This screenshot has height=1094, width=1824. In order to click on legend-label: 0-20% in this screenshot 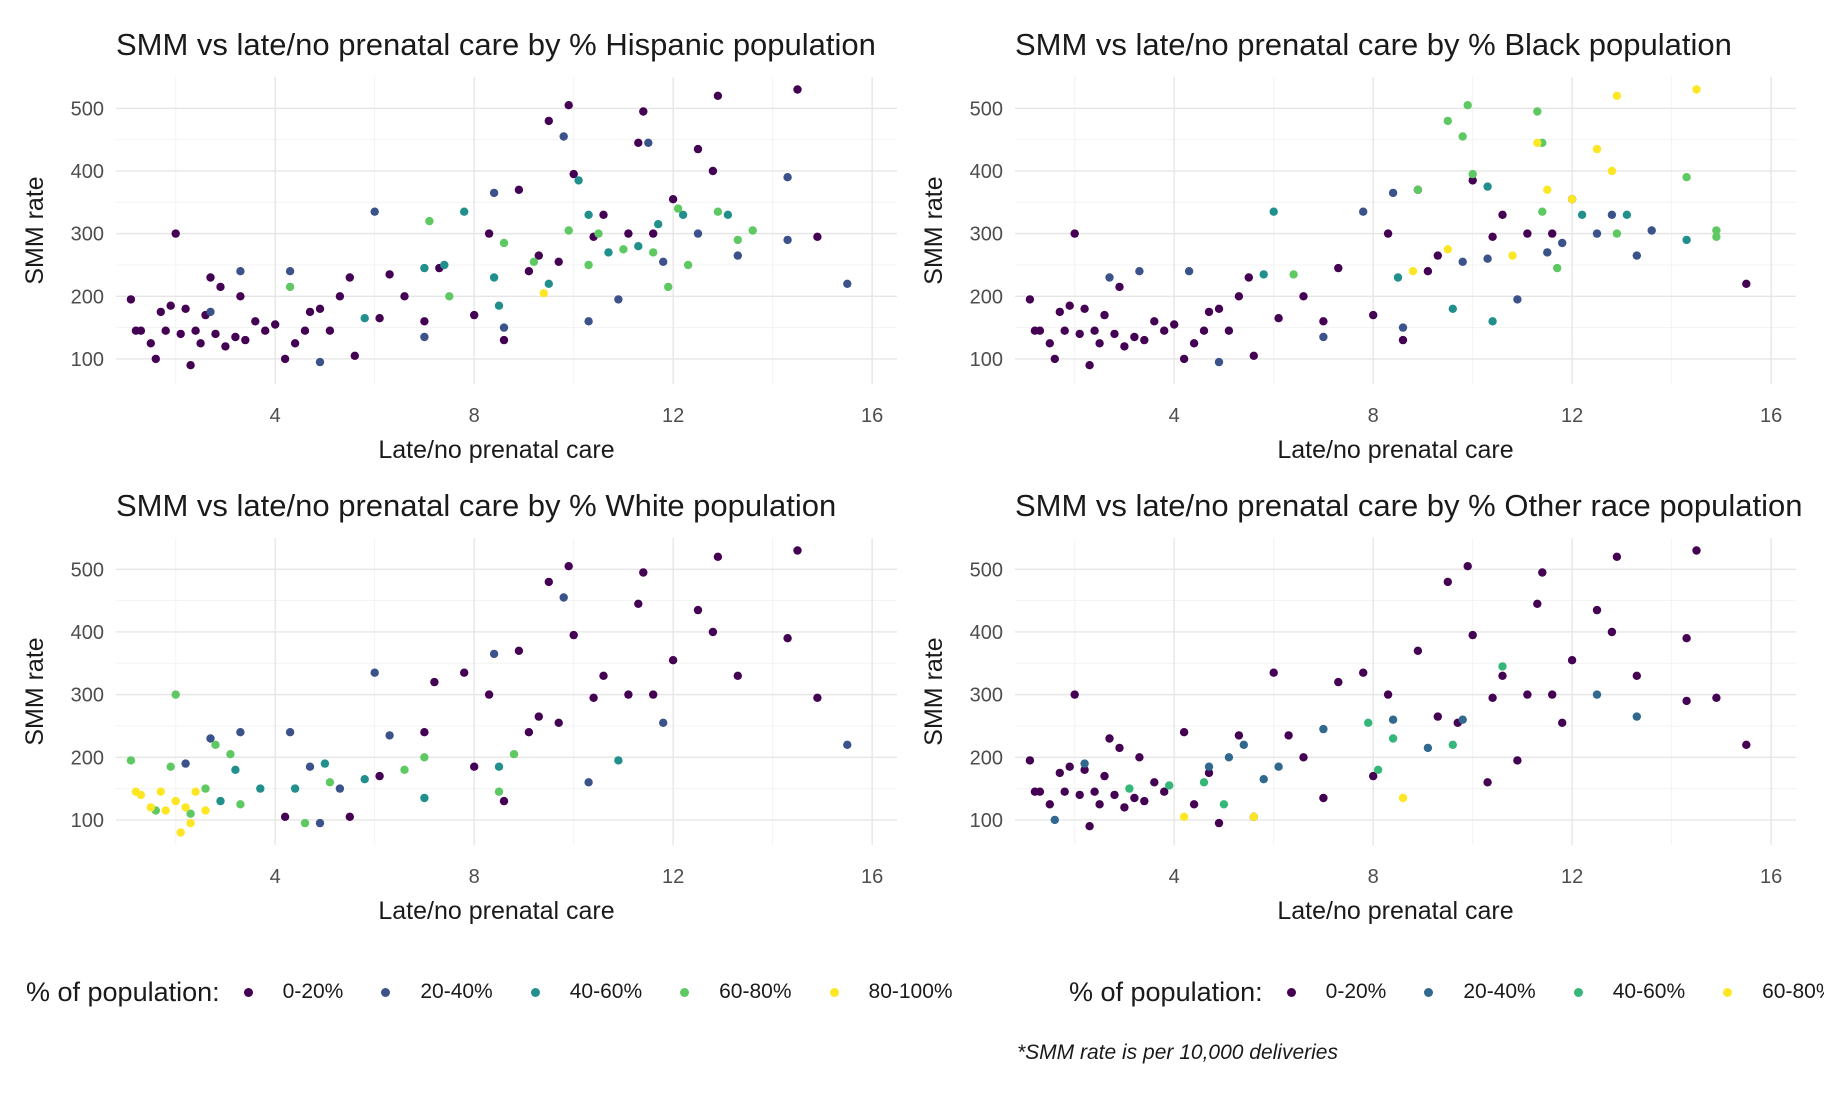, I will do `click(1356, 991)`.